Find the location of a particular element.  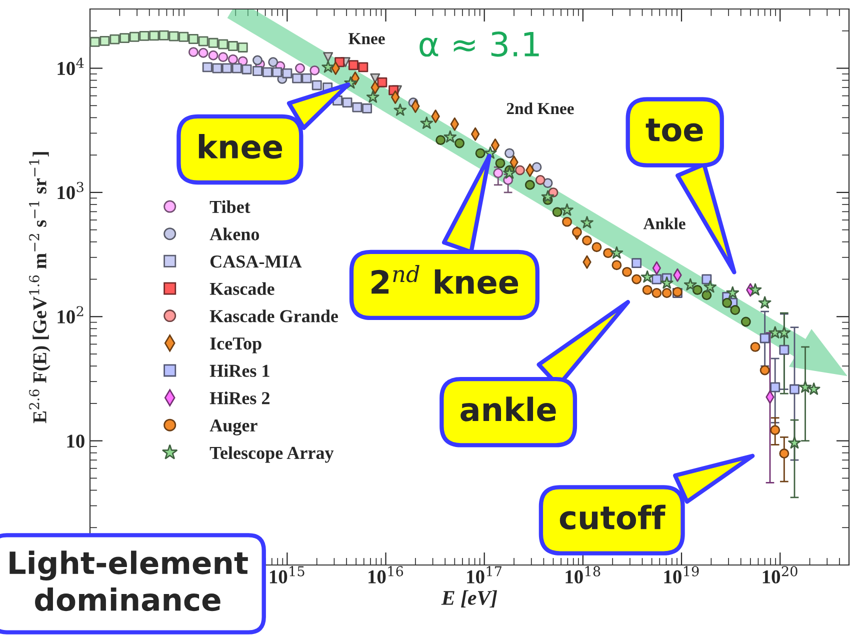

legend-label: Telescope Array is located at coordinates (272, 454).